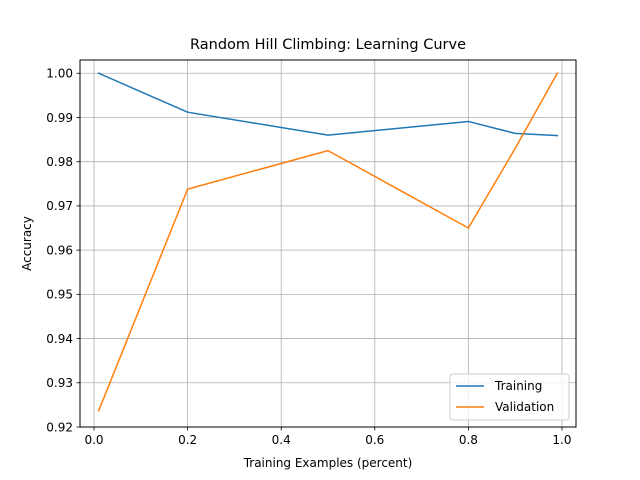 Image resolution: width=640 pixels, height=480 pixels. What do you see at coordinates (59, 427) in the screenshot?
I see `y-tick-label-0-92: 0.92` at bounding box center [59, 427].